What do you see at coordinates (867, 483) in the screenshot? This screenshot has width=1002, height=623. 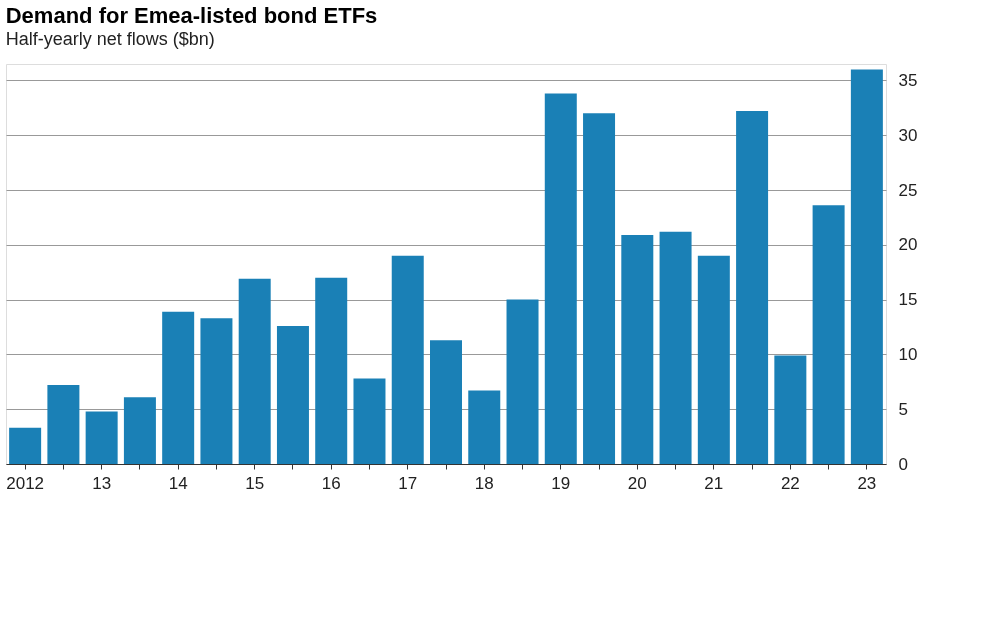 I see `x-tick-label: 23` at bounding box center [867, 483].